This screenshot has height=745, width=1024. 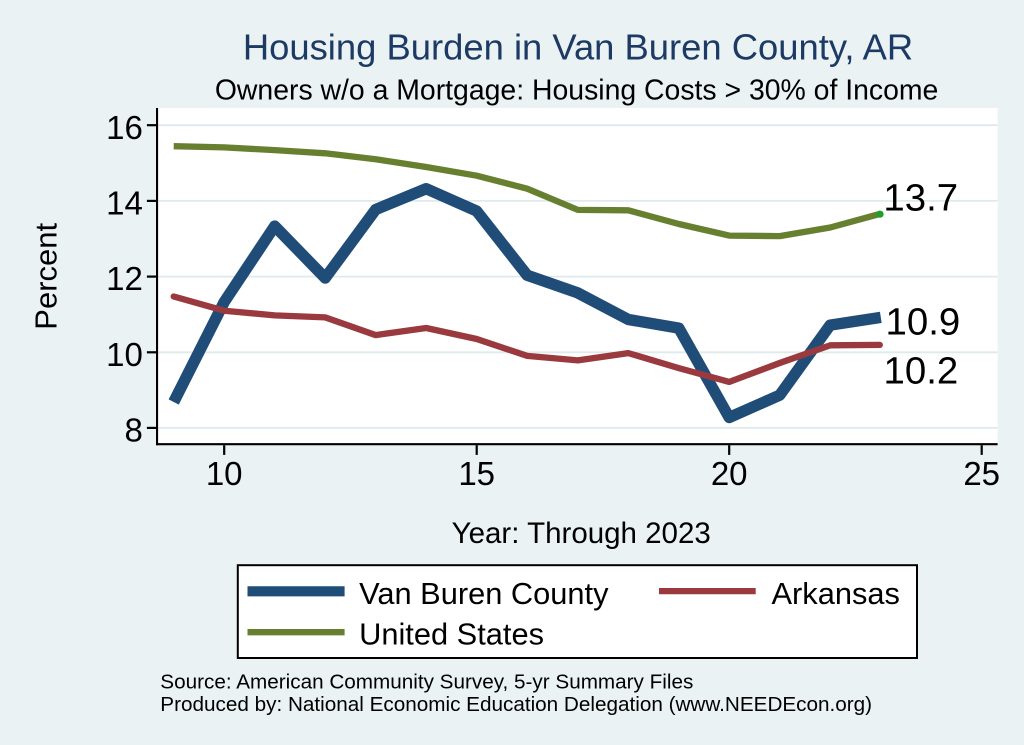 I want to click on svg-text: 16, so click(x=124, y=127).